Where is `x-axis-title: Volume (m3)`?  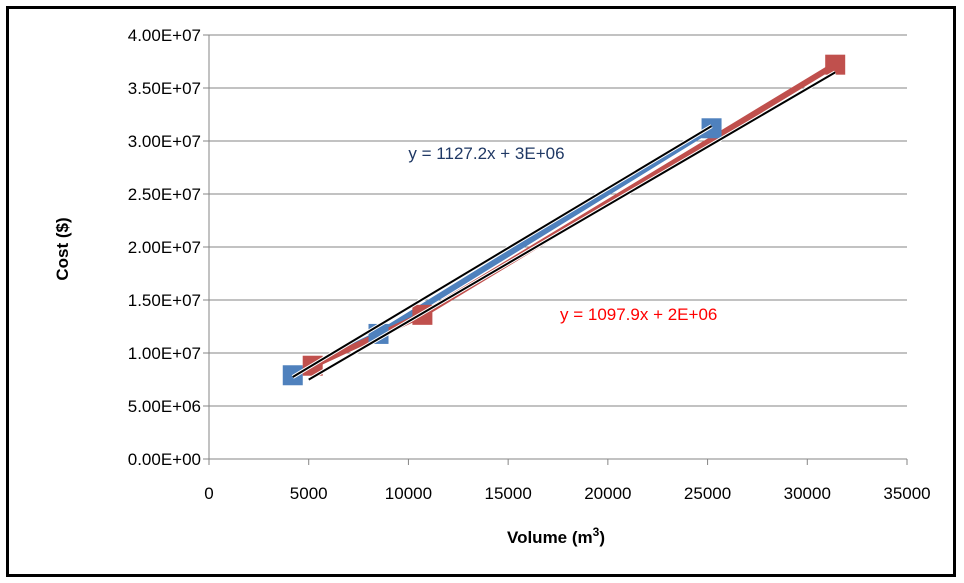 x-axis-title: Volume (m3) is located at coordinates (556, 536).